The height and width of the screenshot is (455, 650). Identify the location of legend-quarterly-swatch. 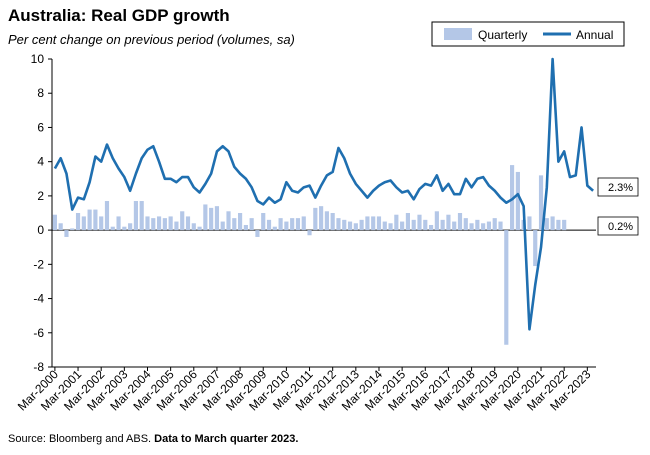
(458, 34).